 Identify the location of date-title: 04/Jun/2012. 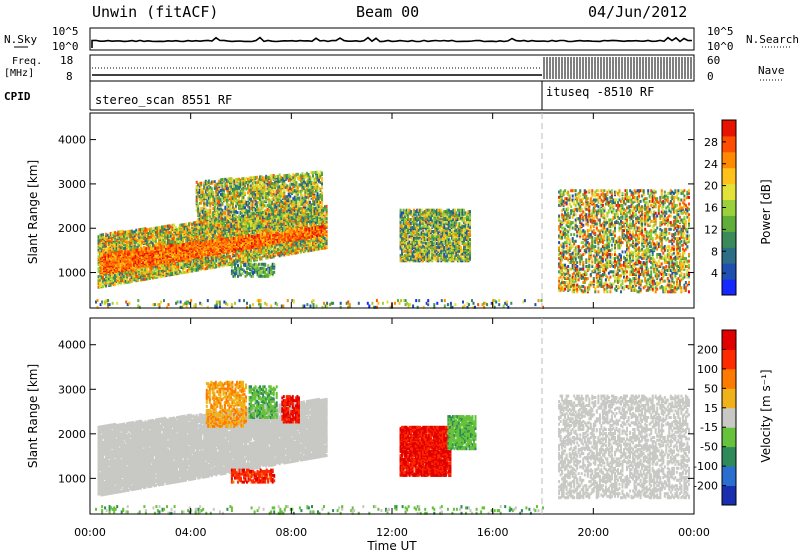
(637, 12).